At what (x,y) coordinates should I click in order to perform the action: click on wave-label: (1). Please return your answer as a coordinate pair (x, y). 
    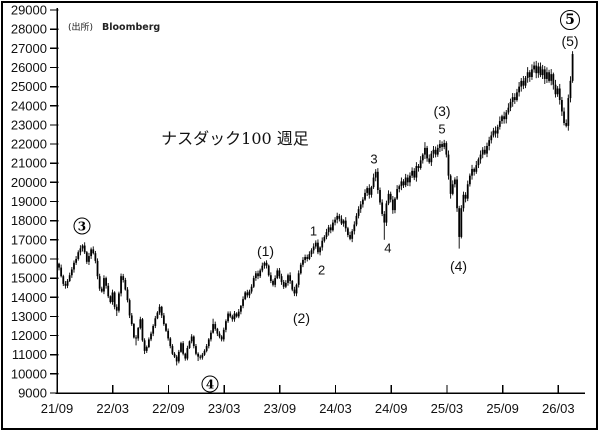
    Looking at the image, I should click on (265, 251).